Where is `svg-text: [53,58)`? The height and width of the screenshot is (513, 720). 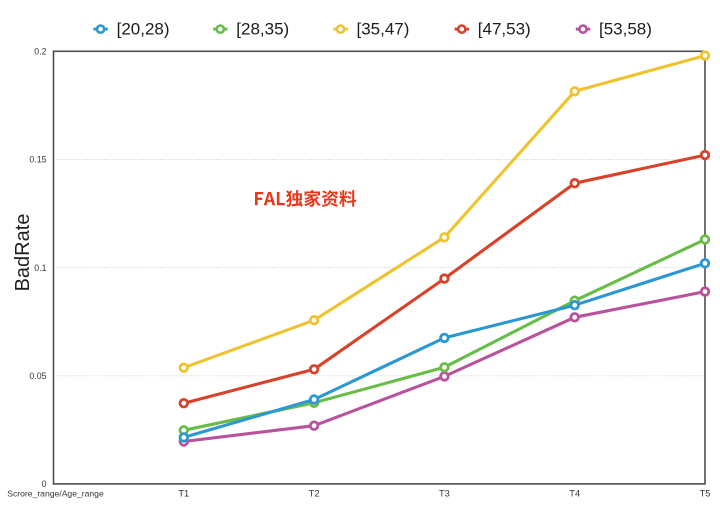
svg-text: [53,58) is located at coordinates (625, 29).